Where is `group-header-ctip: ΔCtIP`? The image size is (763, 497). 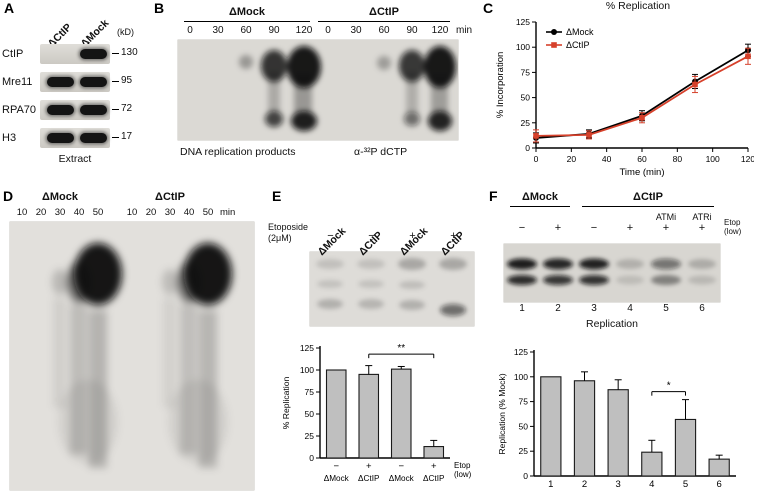
group-header-ctip: ΔCtIP is located at coordinates (384, 12).